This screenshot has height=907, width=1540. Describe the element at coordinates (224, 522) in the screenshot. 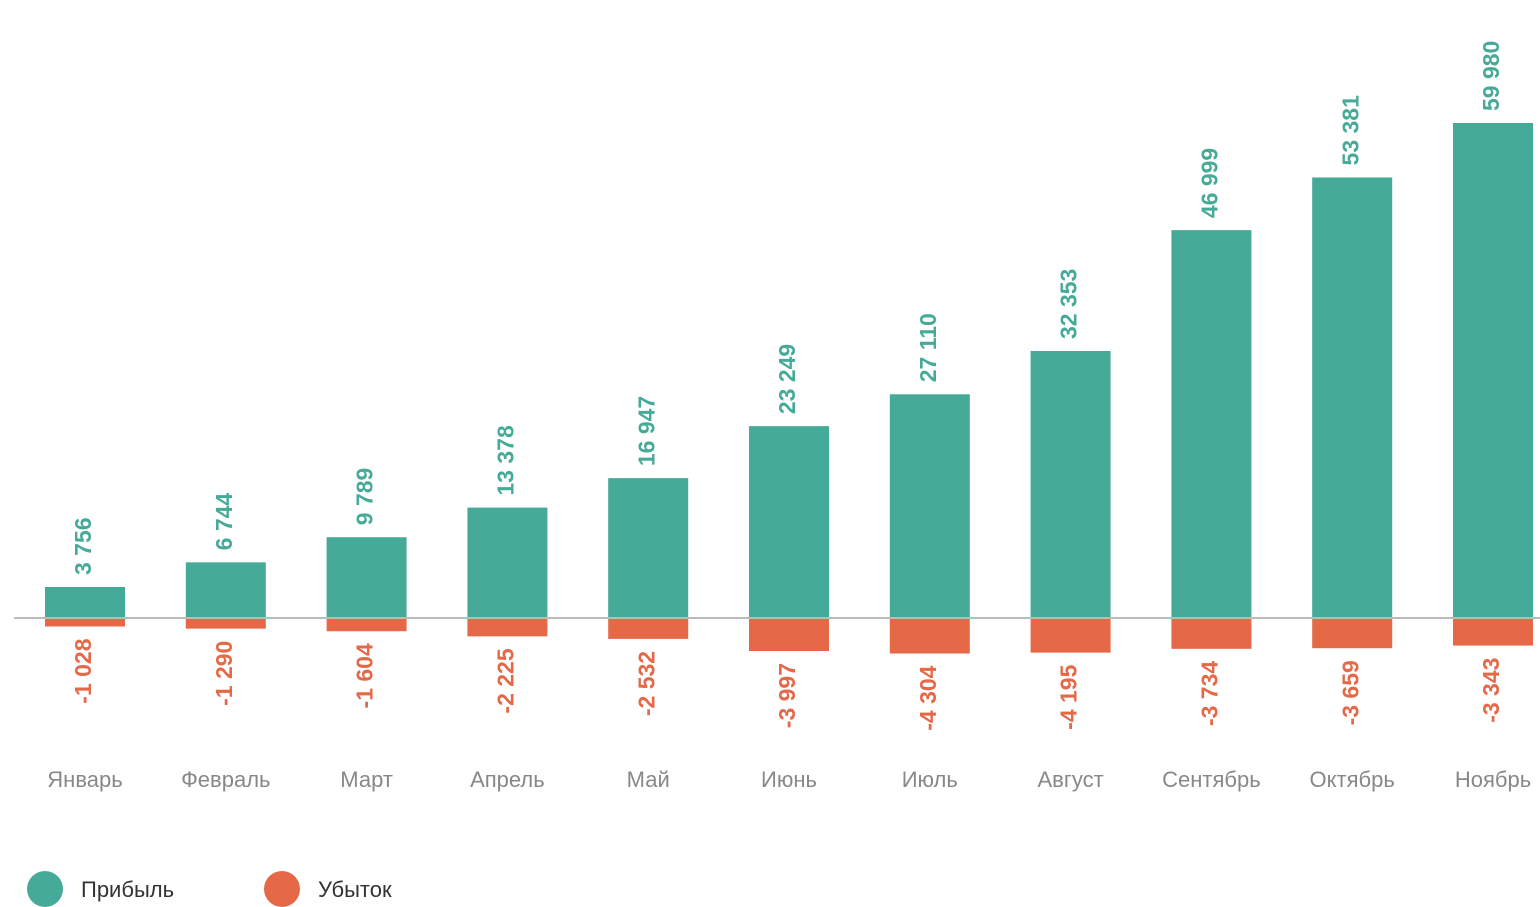

I see `value-label: 6 744` at that location.